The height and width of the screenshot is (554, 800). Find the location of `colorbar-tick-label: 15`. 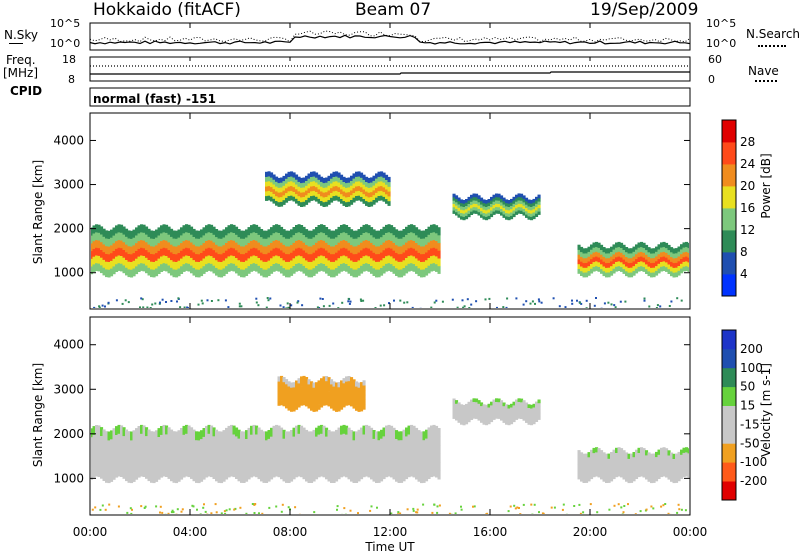

colorbar-tick-label: 15 is located at coordinates (747, 406).